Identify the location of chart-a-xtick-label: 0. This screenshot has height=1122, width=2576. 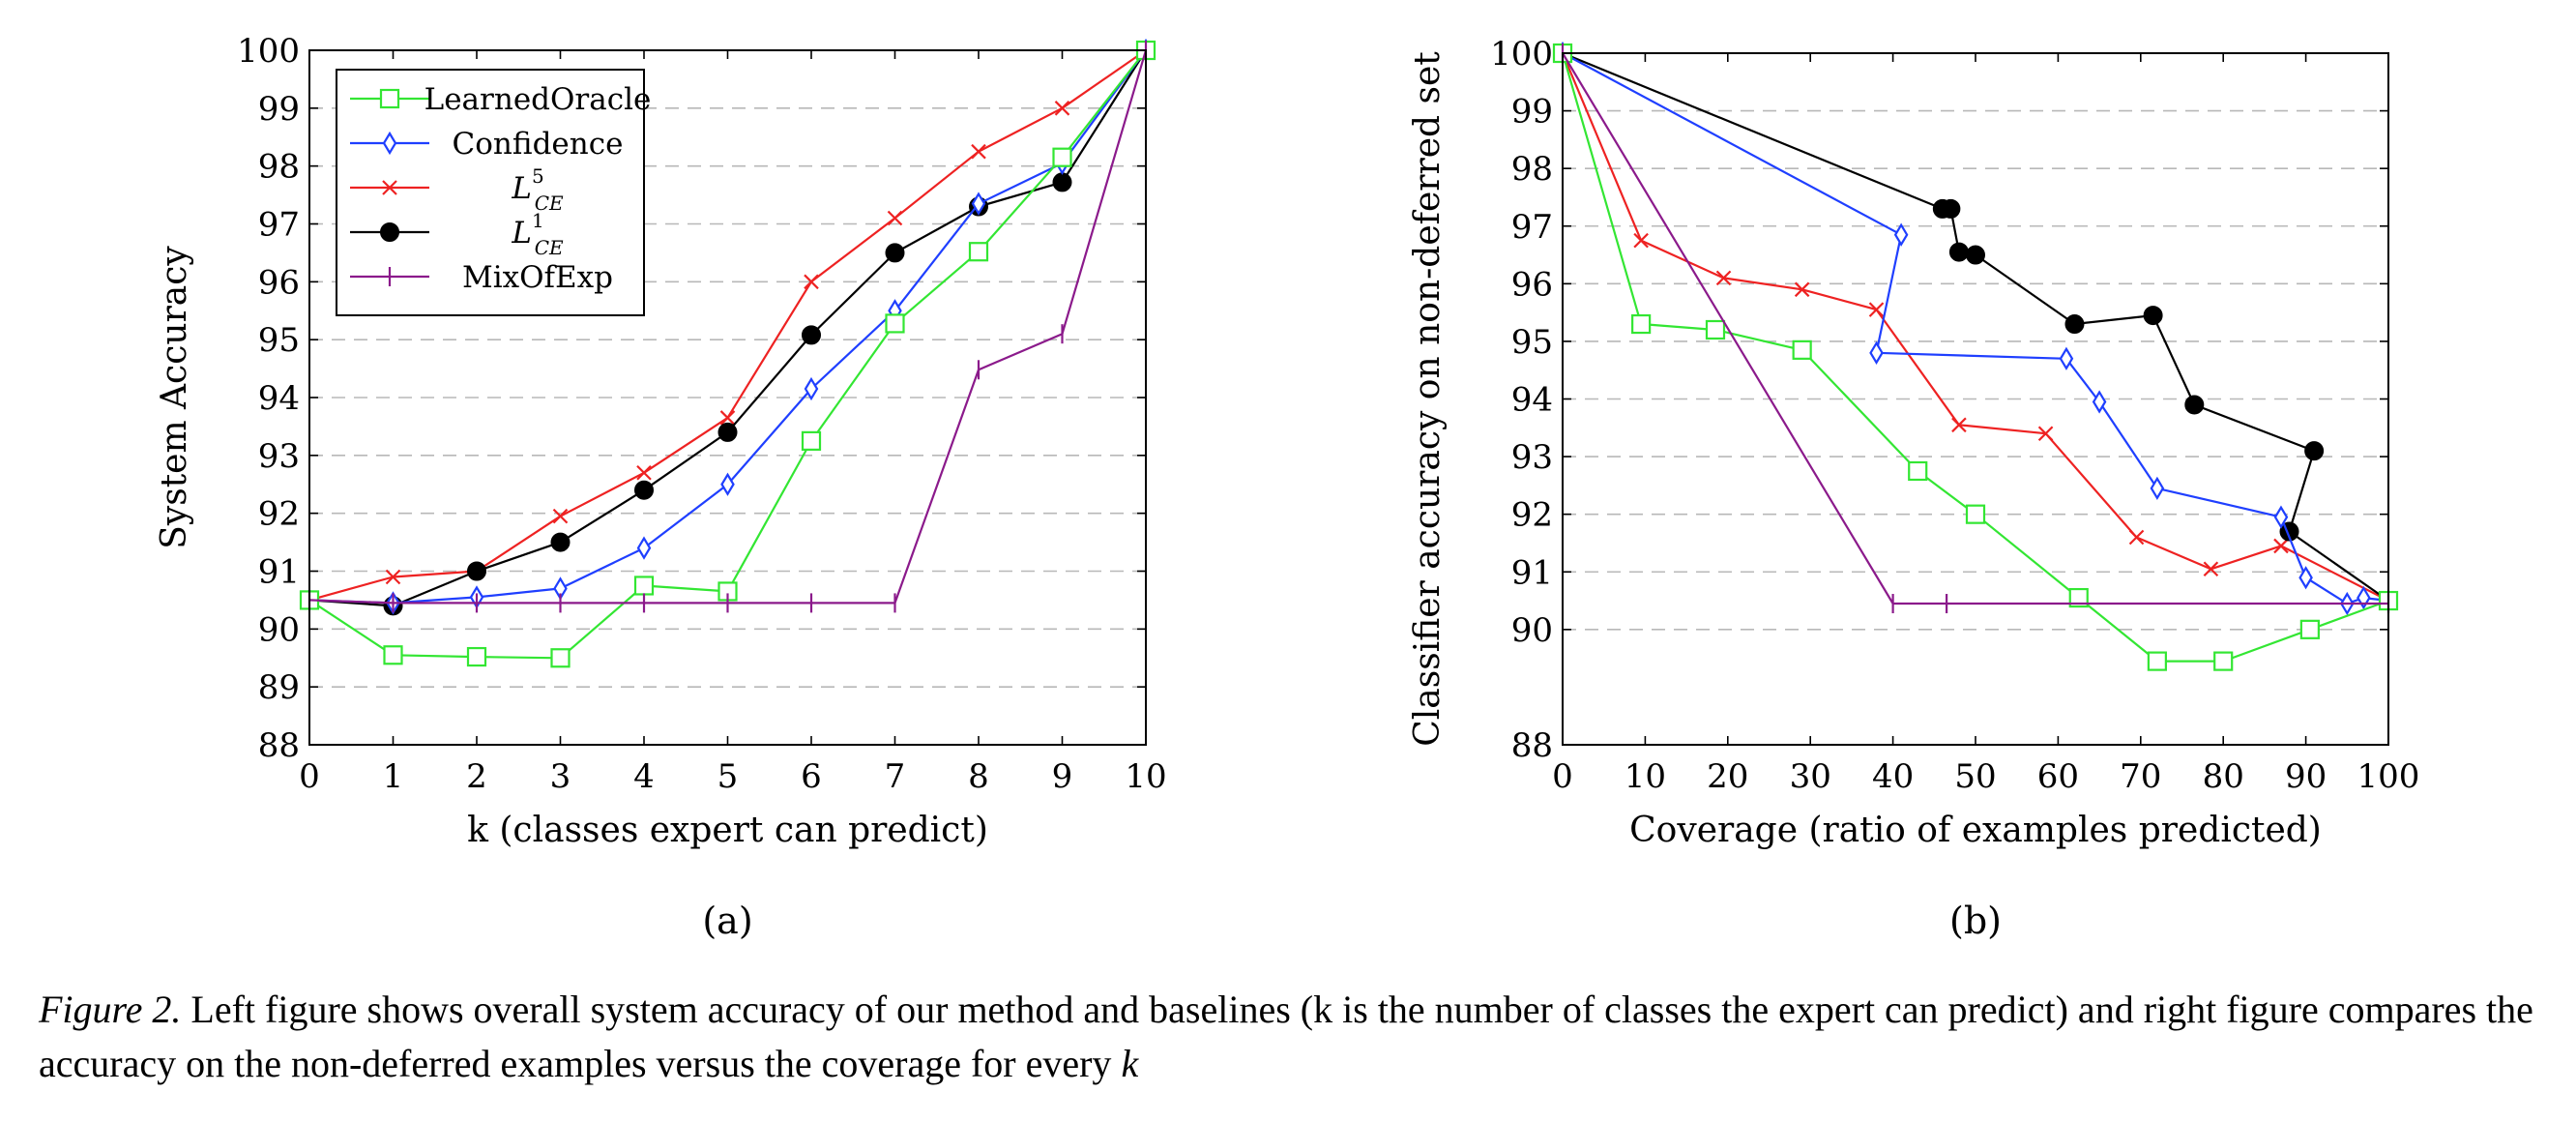
(309, 777).